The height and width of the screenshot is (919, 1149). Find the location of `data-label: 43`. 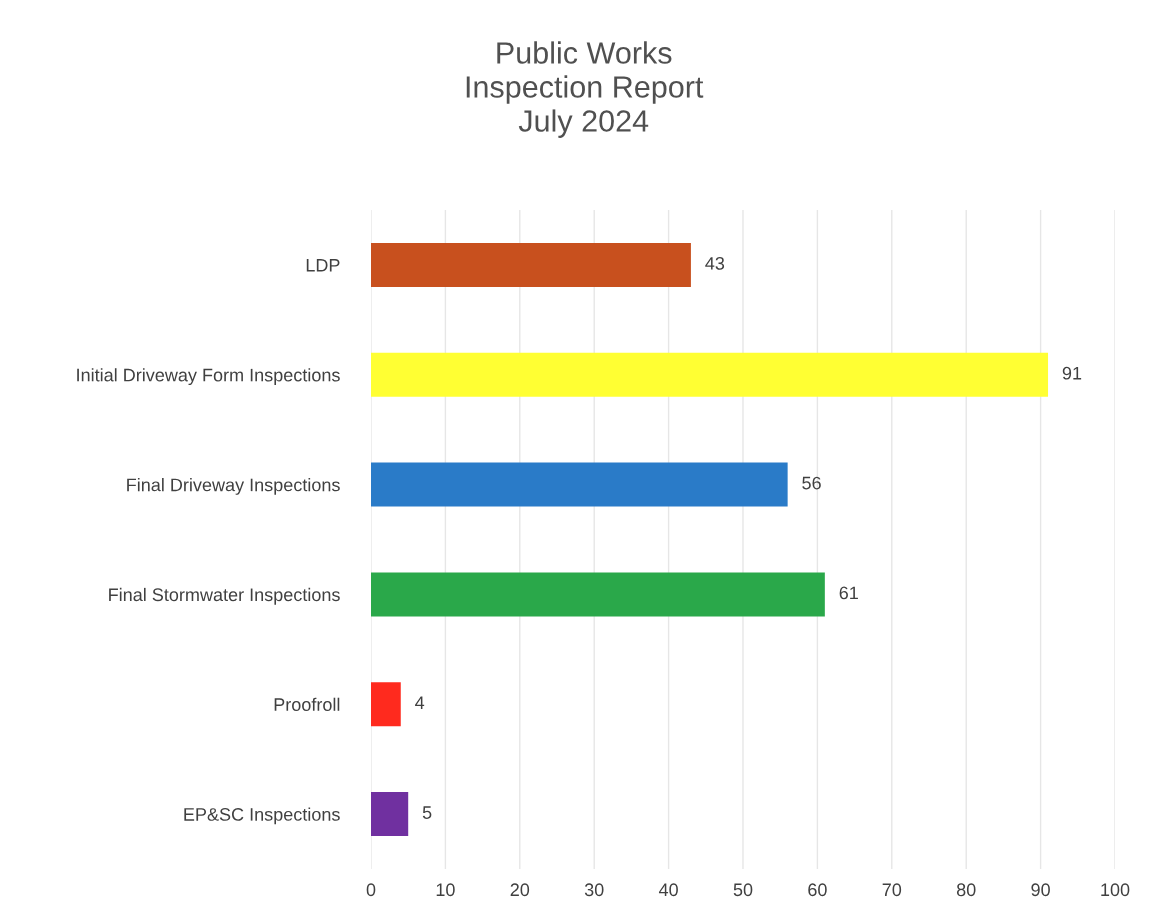

data-label: 43 is located at coordinates (715, 263).